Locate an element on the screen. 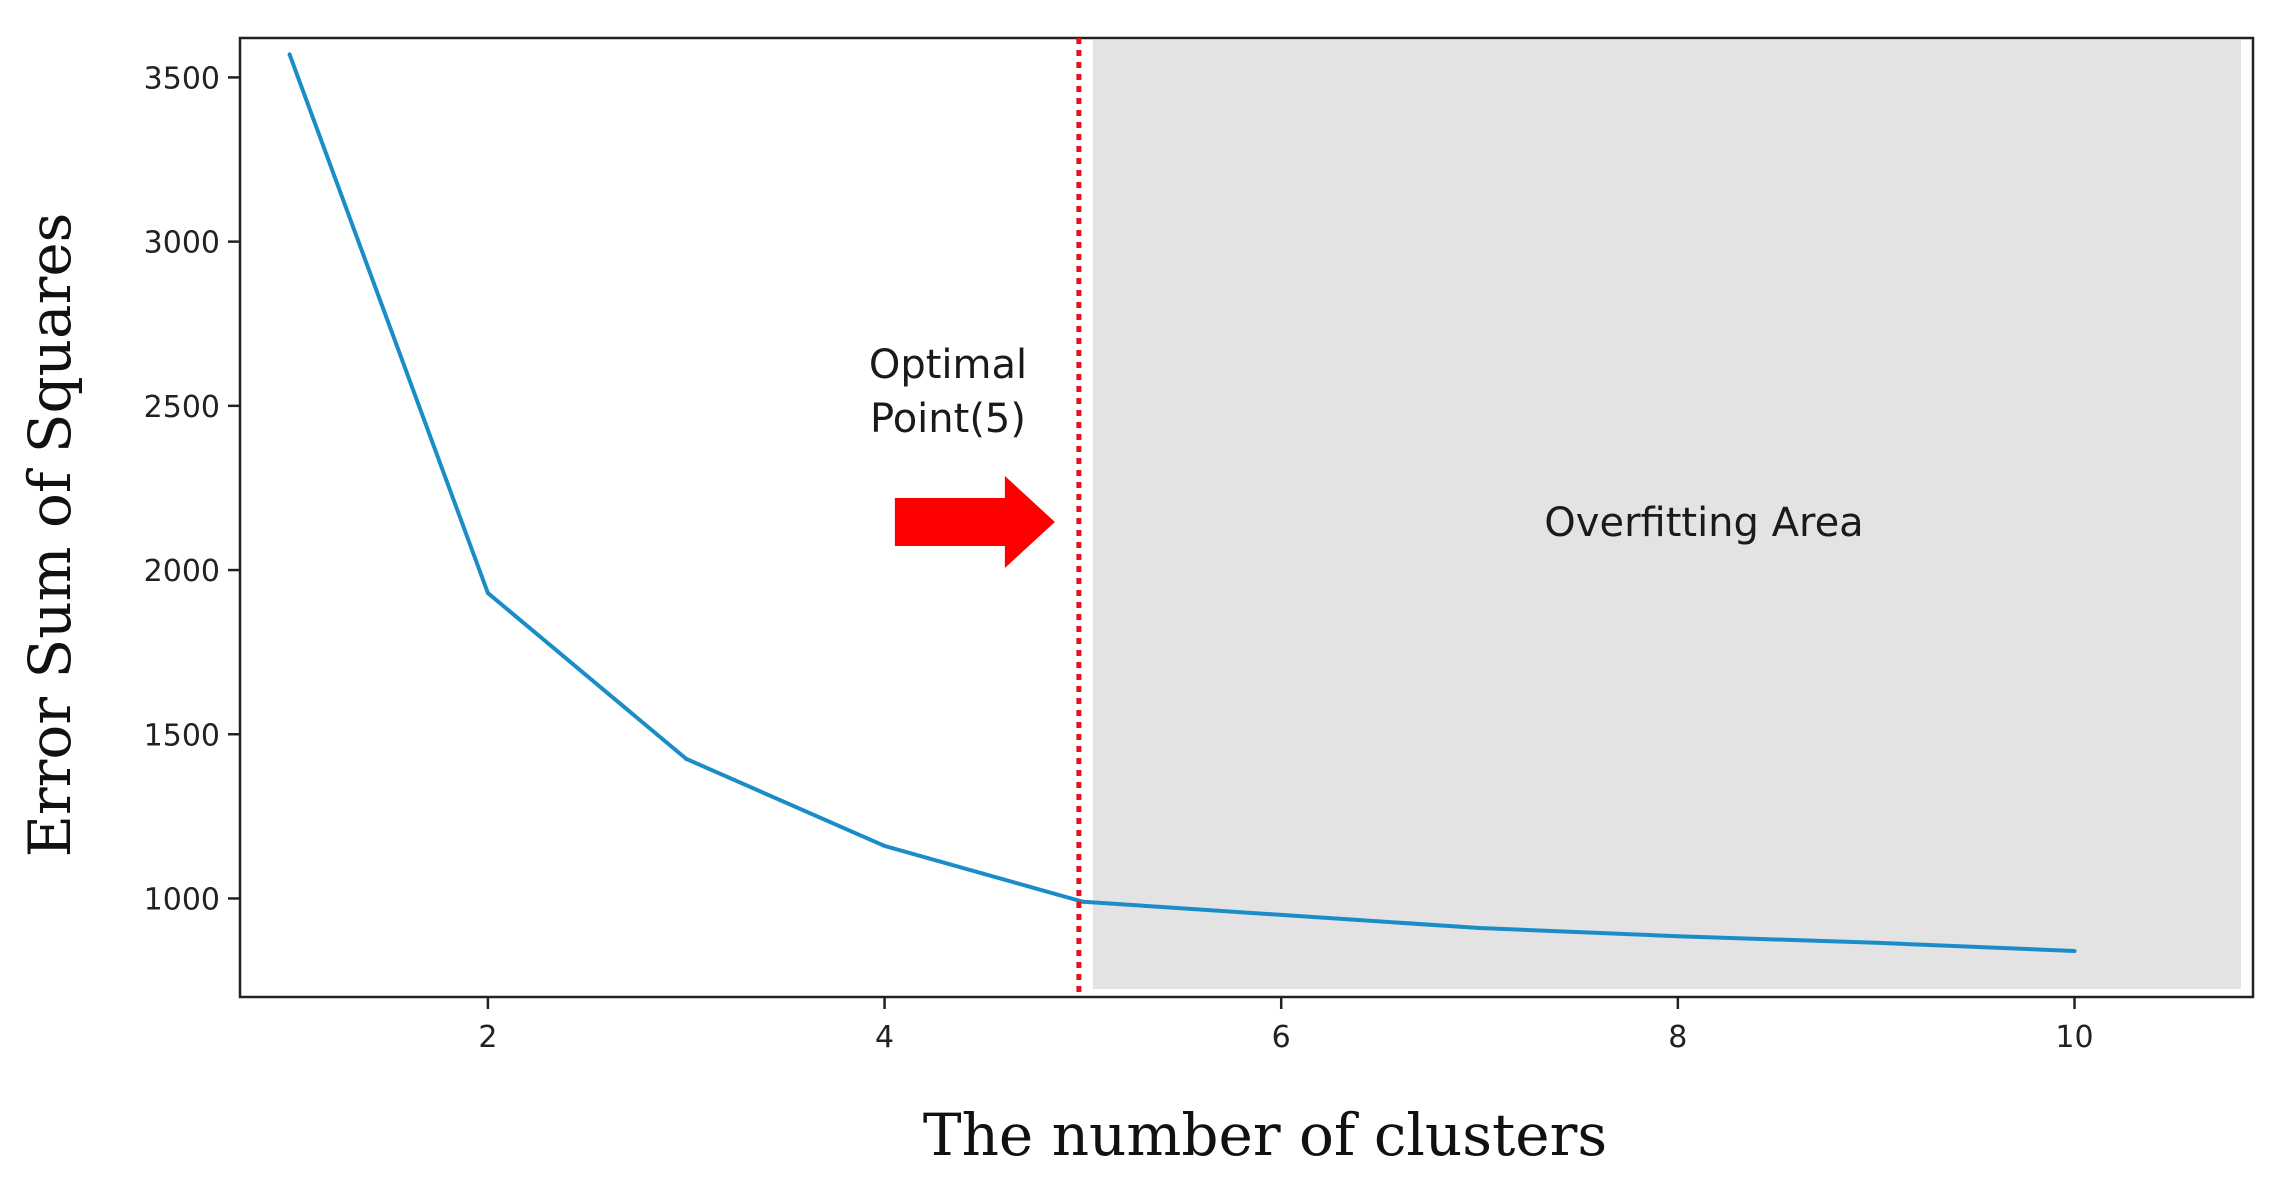  y-axis-title: Error Sum of Squares is located at coordinates (50, 535).